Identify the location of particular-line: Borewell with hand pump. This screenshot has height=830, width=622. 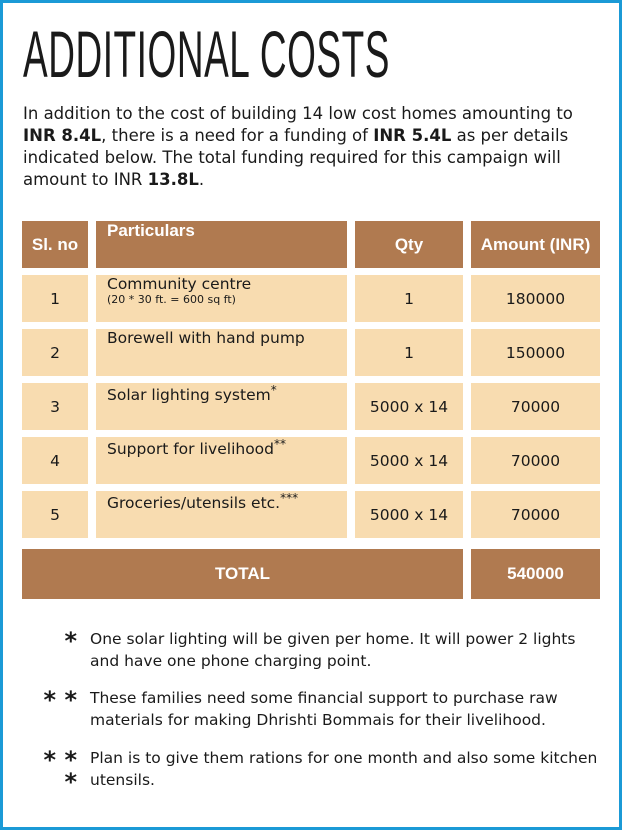
(206, 338).